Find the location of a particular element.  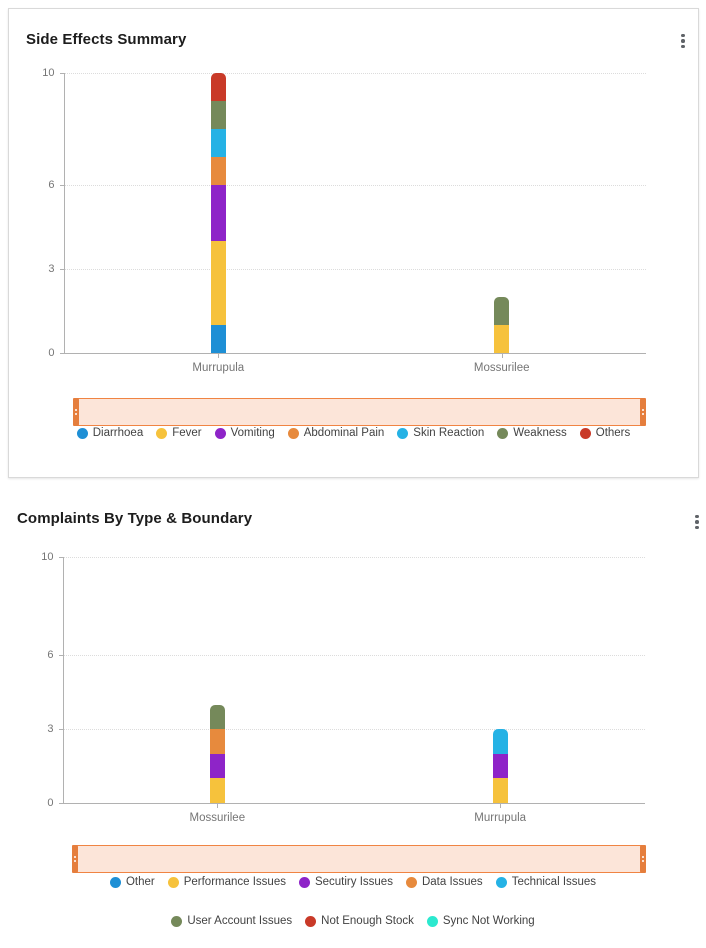

legend-label: Diarrhoea is located at coordinates (118, 433).